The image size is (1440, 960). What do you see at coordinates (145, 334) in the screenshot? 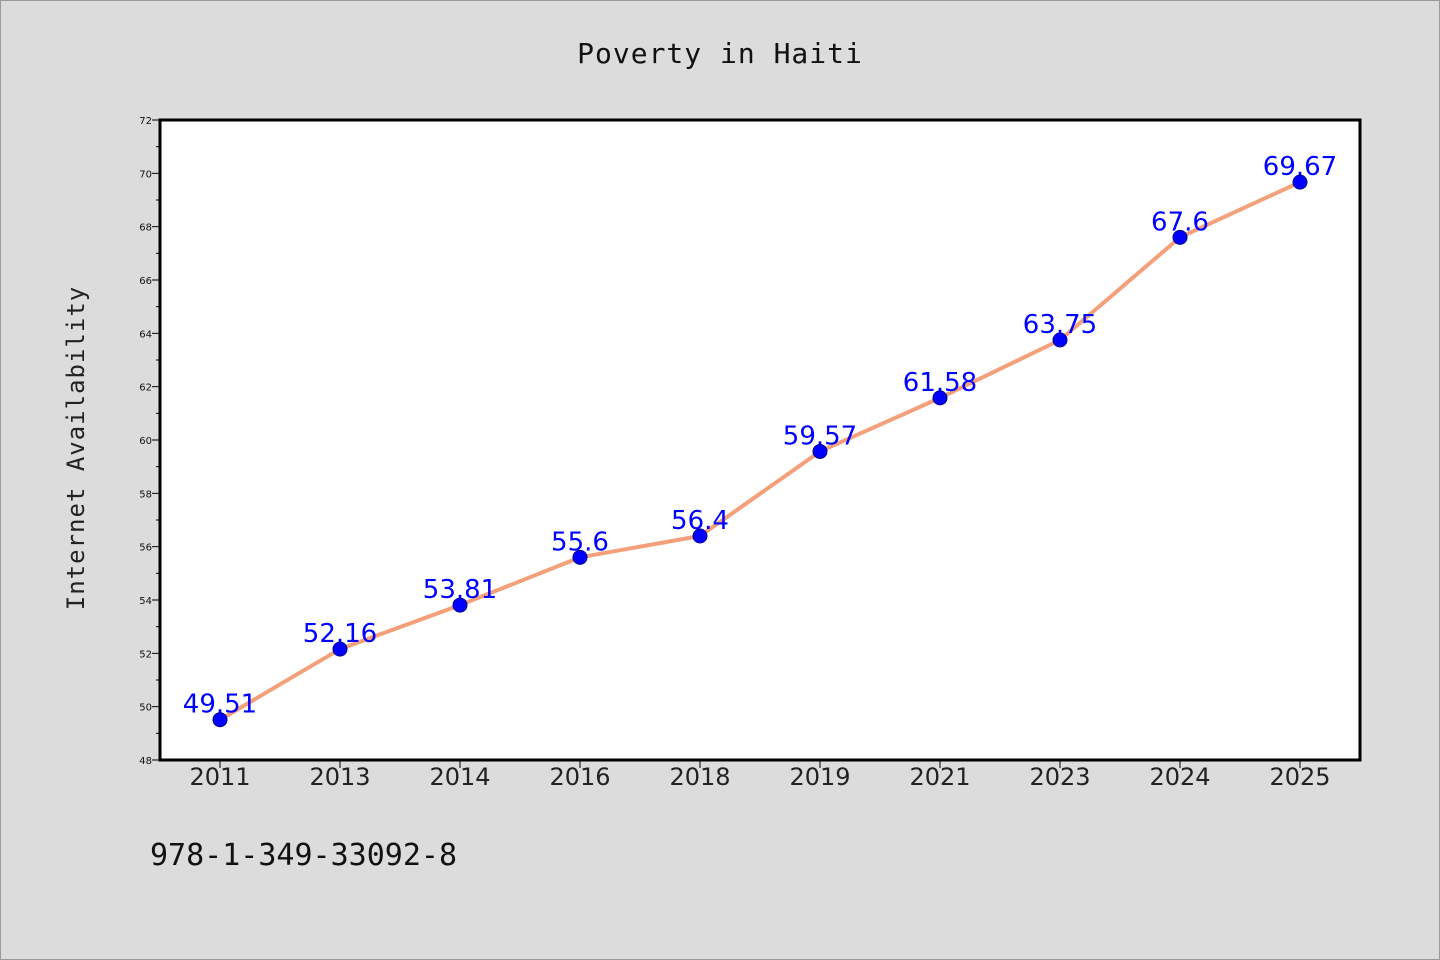
I see `y-tick-label: 64` at bounding box center [145, 334].